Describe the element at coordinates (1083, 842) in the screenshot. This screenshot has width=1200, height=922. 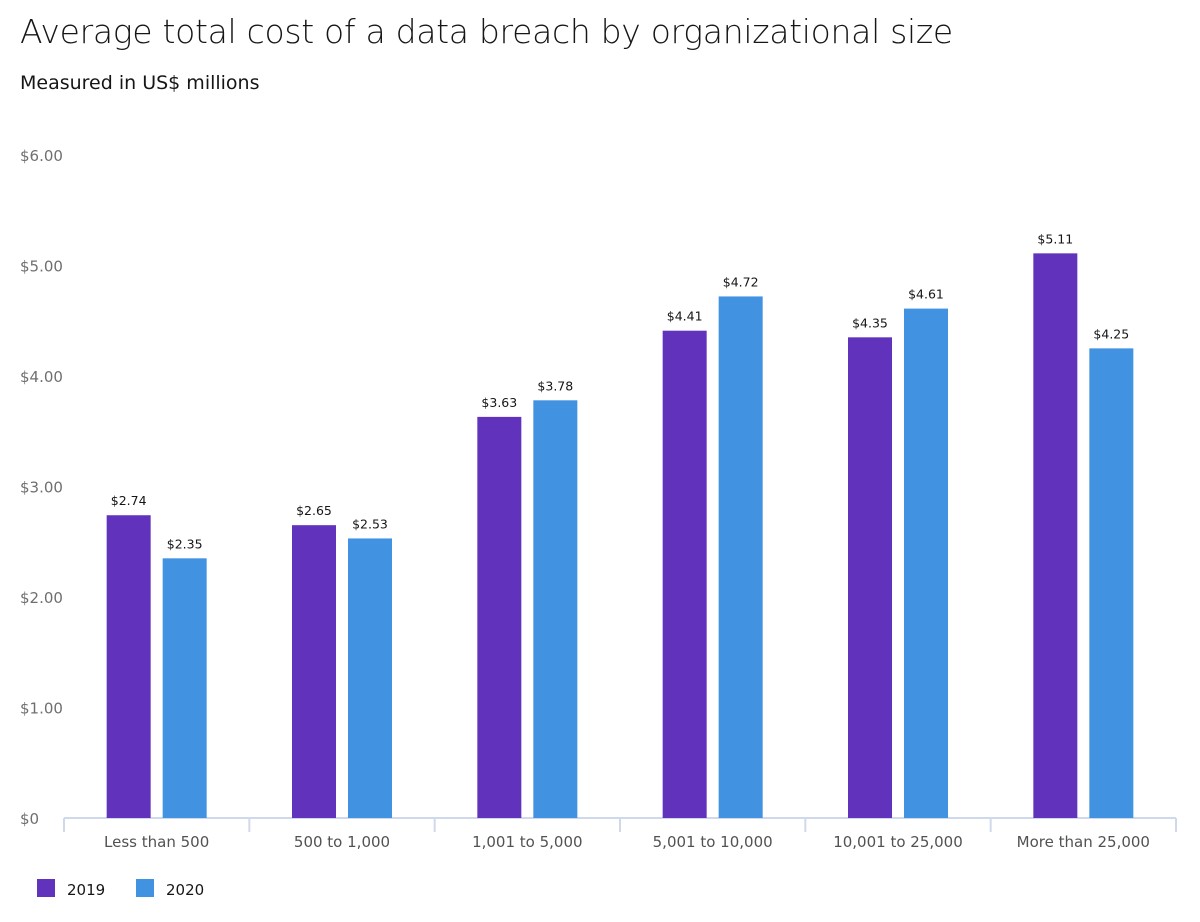
I see `x-tick-label: More than 25,000` at that location.